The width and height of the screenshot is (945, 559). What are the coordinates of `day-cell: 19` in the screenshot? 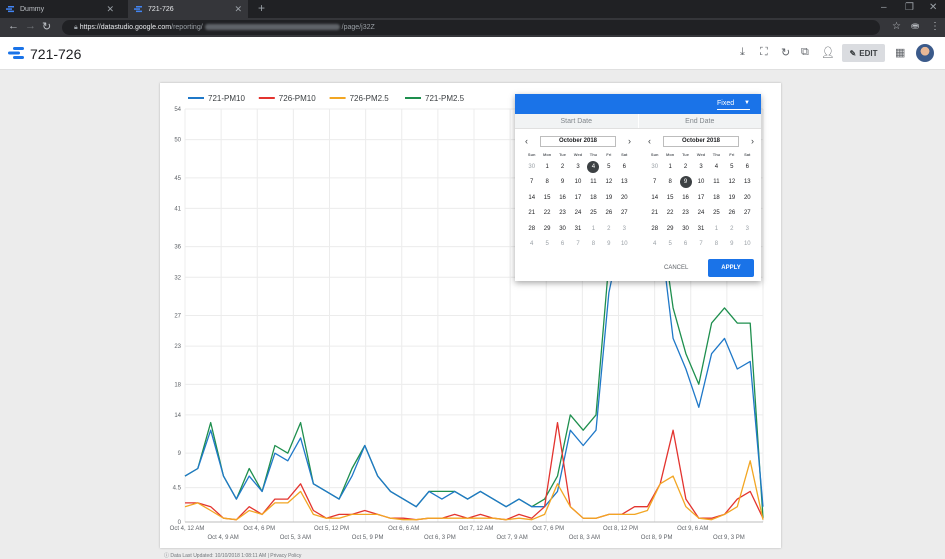 It's located at (732, 197).